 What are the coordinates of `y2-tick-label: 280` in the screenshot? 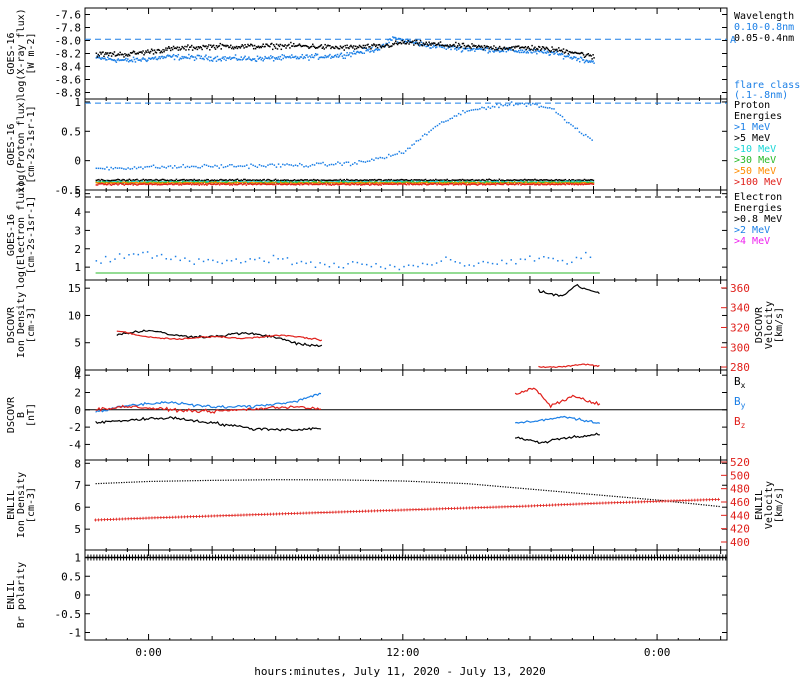 It's located at (740, 367).